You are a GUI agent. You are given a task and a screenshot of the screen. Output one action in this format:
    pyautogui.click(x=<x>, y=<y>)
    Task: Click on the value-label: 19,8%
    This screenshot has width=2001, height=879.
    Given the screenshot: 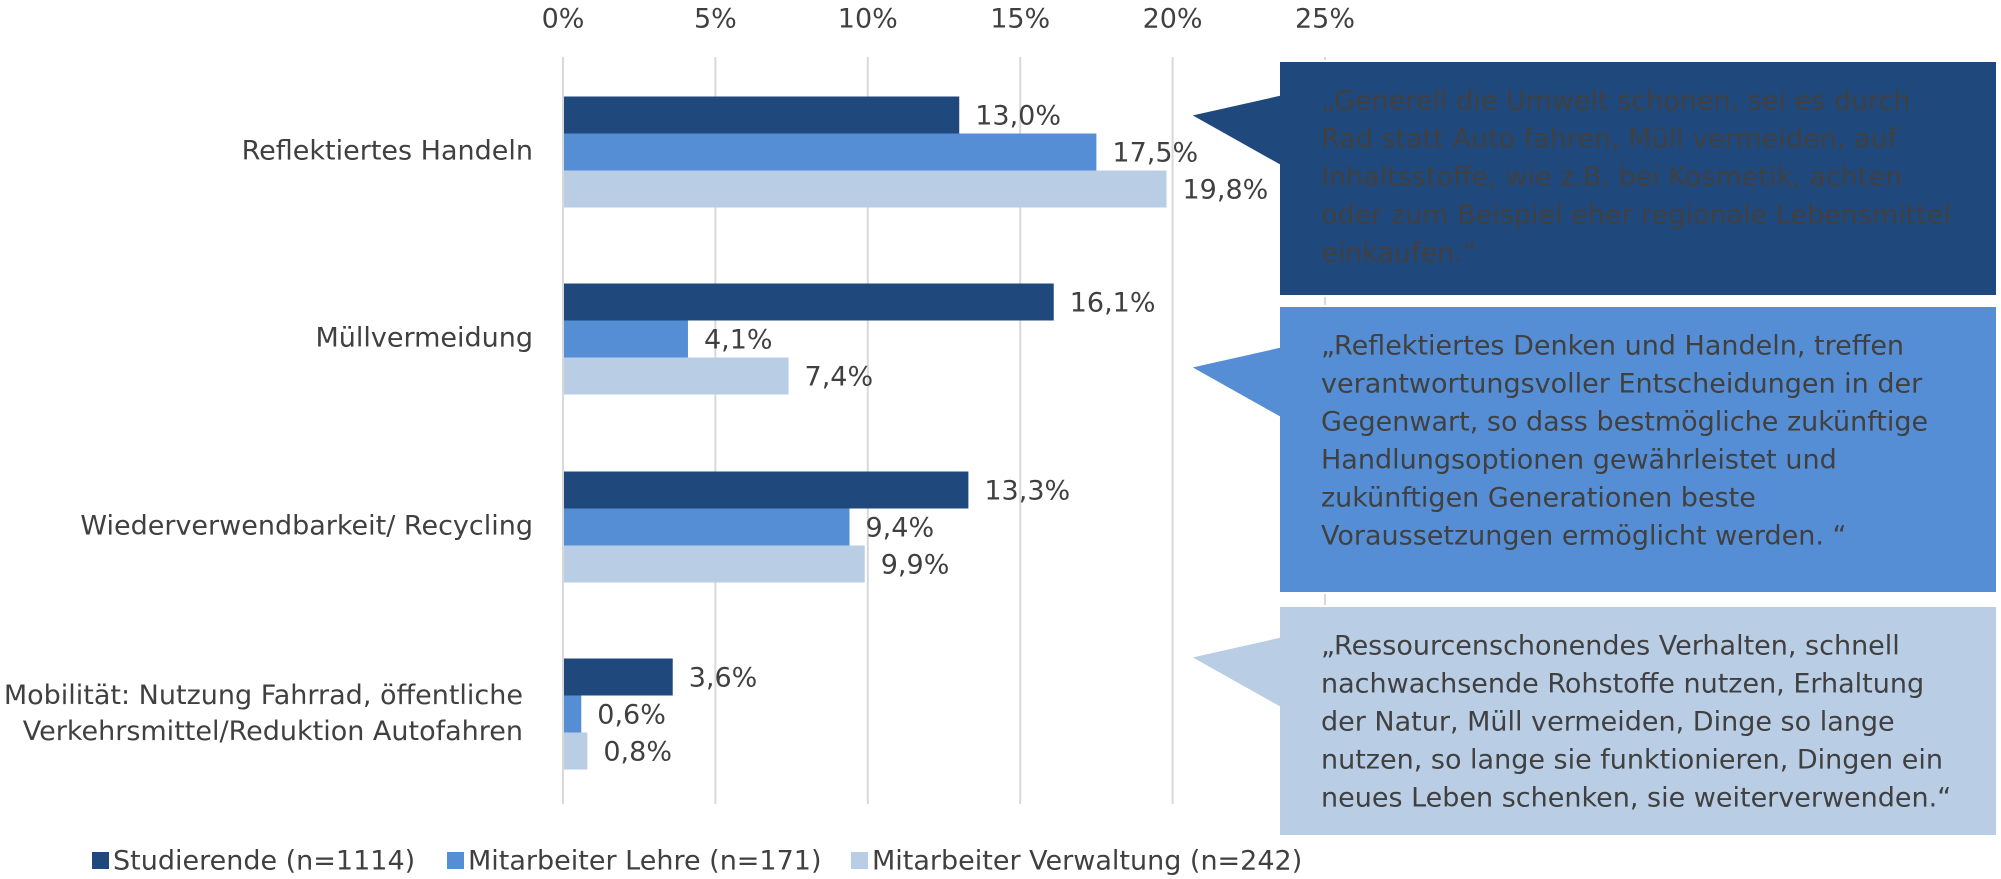 What is the action you would take?
    pyautogui.click(x=1226, y=190)
    